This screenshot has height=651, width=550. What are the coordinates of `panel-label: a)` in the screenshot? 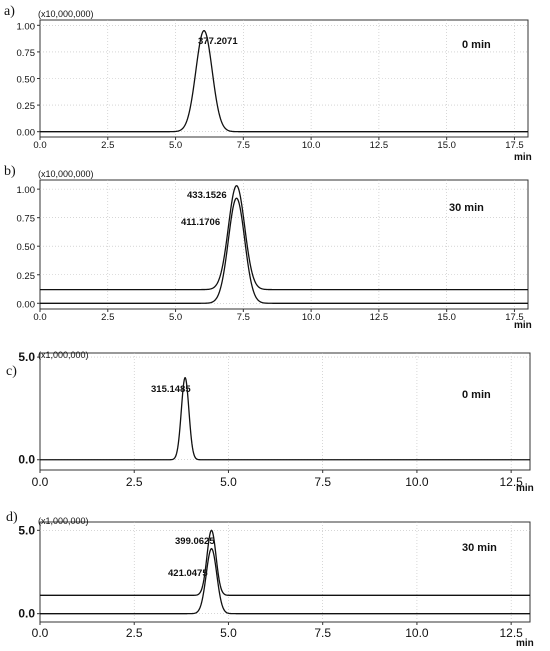 It's located at (9, 11).